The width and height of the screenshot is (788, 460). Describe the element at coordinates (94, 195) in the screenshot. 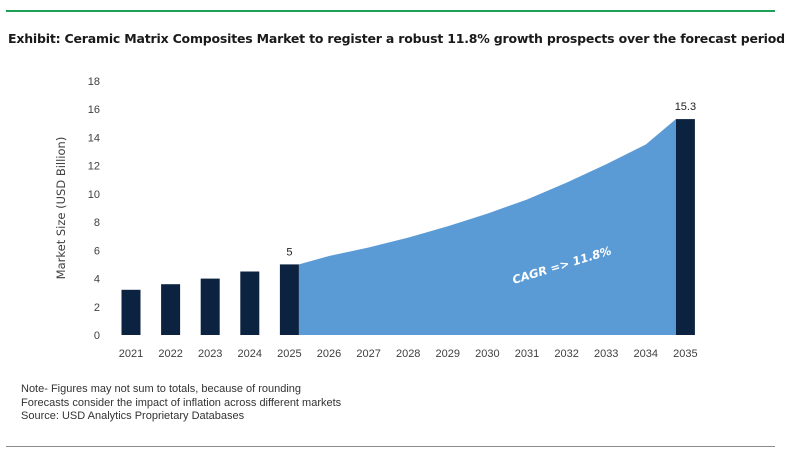

I see `y-tick-label: 10` at that location.